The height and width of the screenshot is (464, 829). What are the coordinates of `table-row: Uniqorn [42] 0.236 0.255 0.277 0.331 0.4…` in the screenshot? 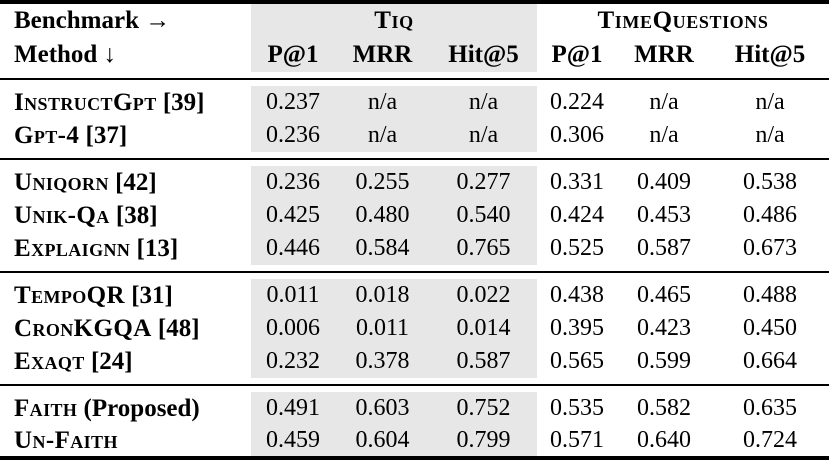 It's located at (414, 182).